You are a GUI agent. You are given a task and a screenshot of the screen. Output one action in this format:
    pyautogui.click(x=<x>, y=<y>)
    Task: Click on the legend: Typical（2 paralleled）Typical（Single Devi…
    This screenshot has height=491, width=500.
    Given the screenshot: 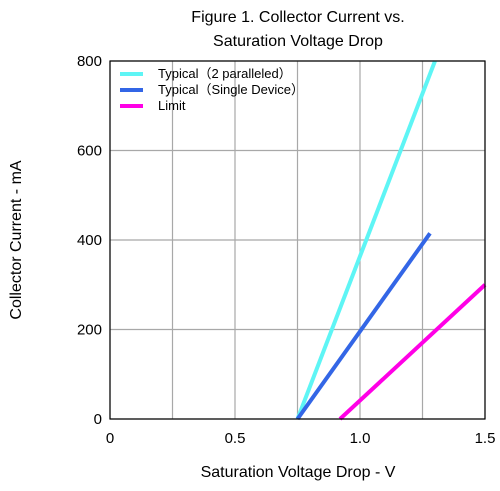 What is the action you would take?
    pyautogui.click(x=212, y=89)
    